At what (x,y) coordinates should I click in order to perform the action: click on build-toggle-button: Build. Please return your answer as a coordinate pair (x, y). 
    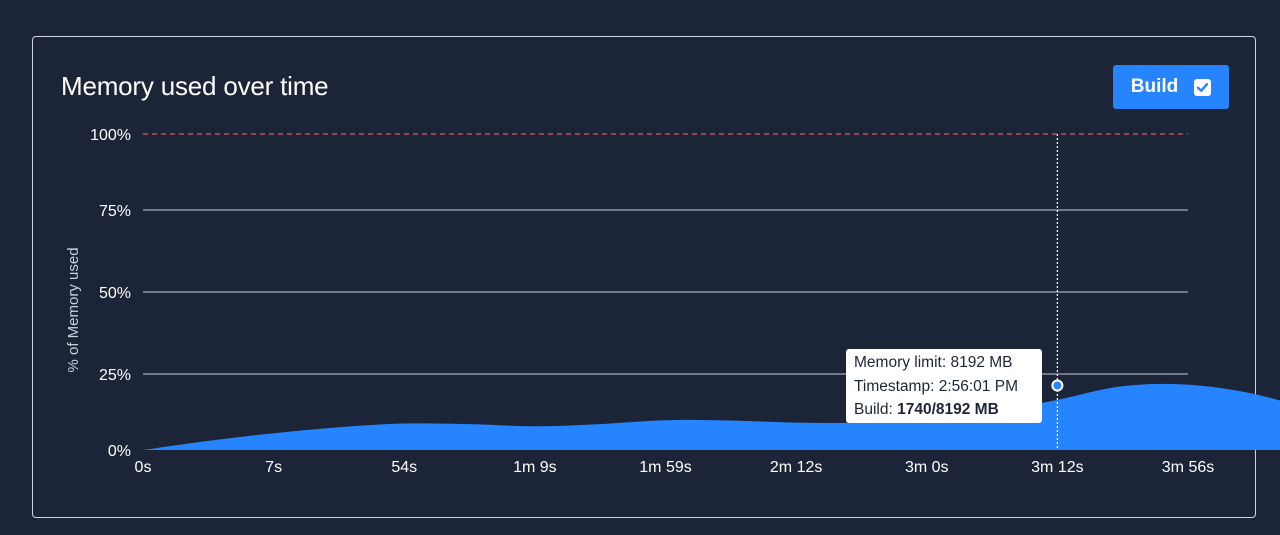
    Looking at the image, I should click on (1171, 87).